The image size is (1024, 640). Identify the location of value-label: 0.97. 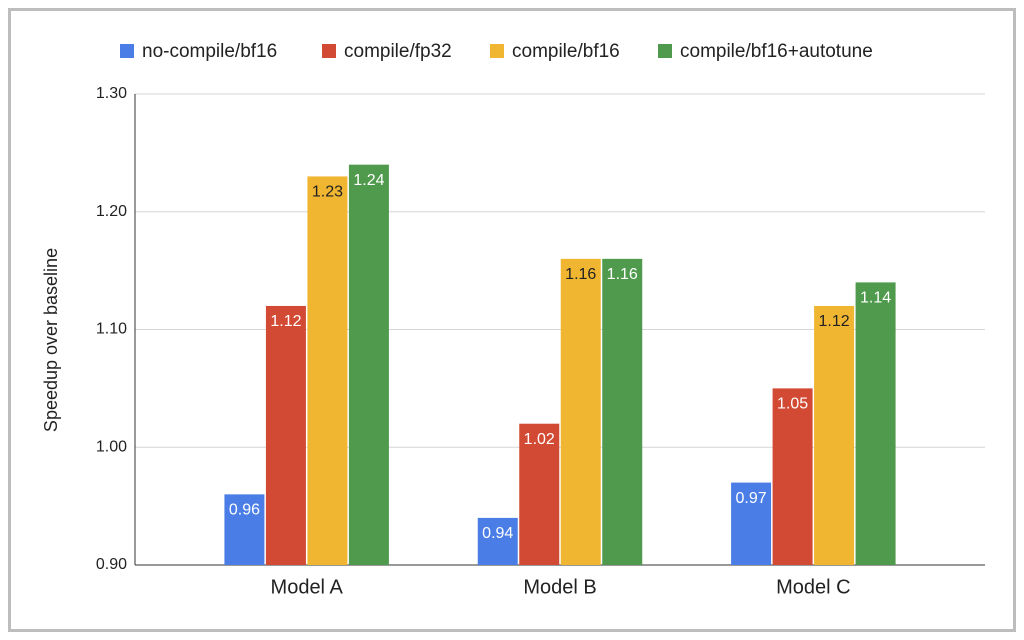
(751, 498).